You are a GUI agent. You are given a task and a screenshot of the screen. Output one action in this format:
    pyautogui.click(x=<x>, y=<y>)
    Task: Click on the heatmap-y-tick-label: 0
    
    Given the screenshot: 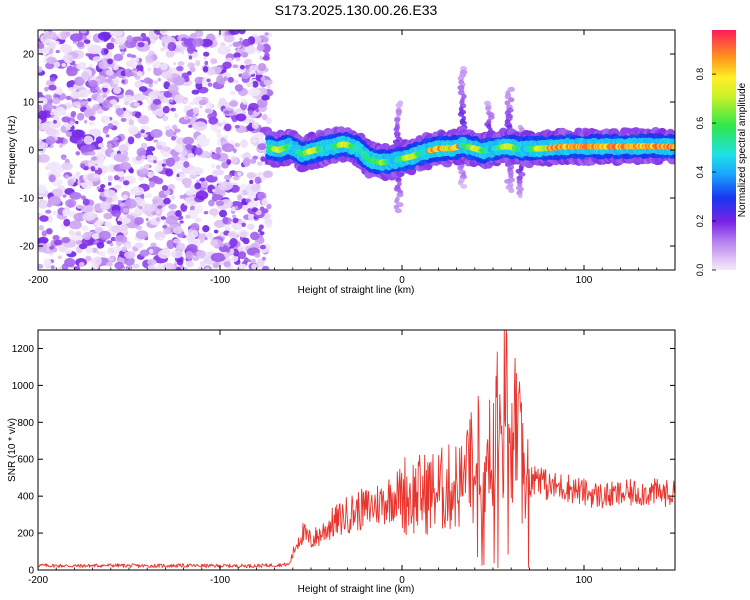 What is the action you would take?
    pyautogui.click(x=31, y=151)
    